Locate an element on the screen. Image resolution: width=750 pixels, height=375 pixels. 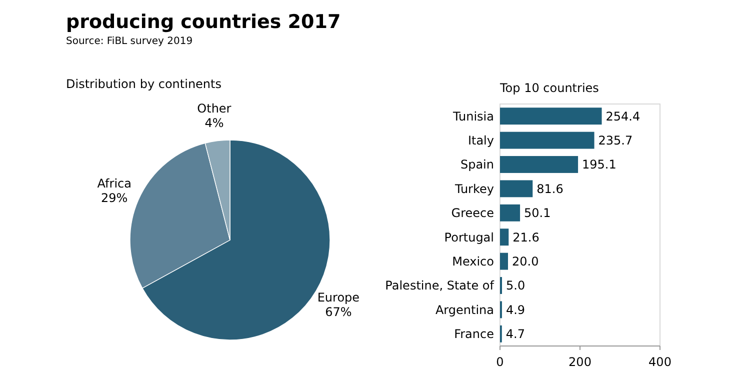
data-label: 4% is located at coordinates (214, 123).